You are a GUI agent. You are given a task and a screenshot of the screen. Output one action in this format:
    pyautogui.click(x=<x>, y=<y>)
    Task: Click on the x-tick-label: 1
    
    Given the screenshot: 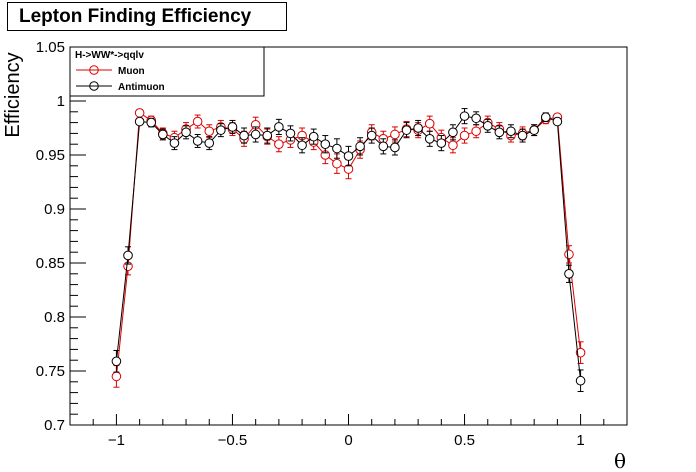 What is the action you would take?
    pyautogui.click(x=580, y=440)
    